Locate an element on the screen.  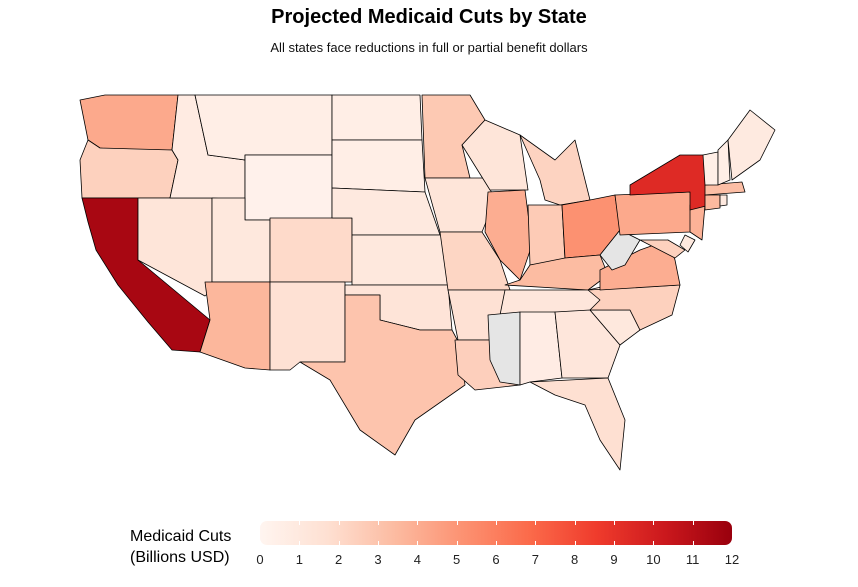
state-me is located at coordinates (751, 145).